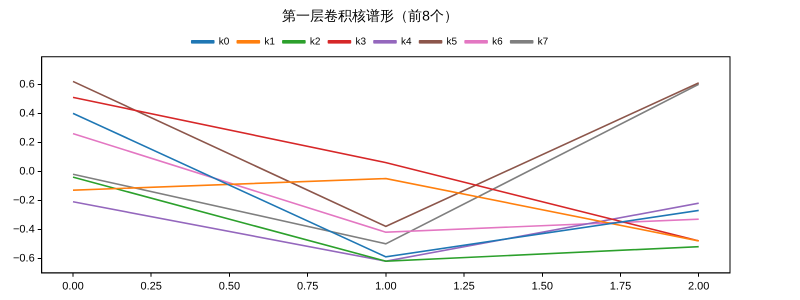 The image size is (800, 300). What do you see at coordinates (27, 171) in the screenshot?
I see `y-tick-label: 0.0` at bounding box center [27, 171].